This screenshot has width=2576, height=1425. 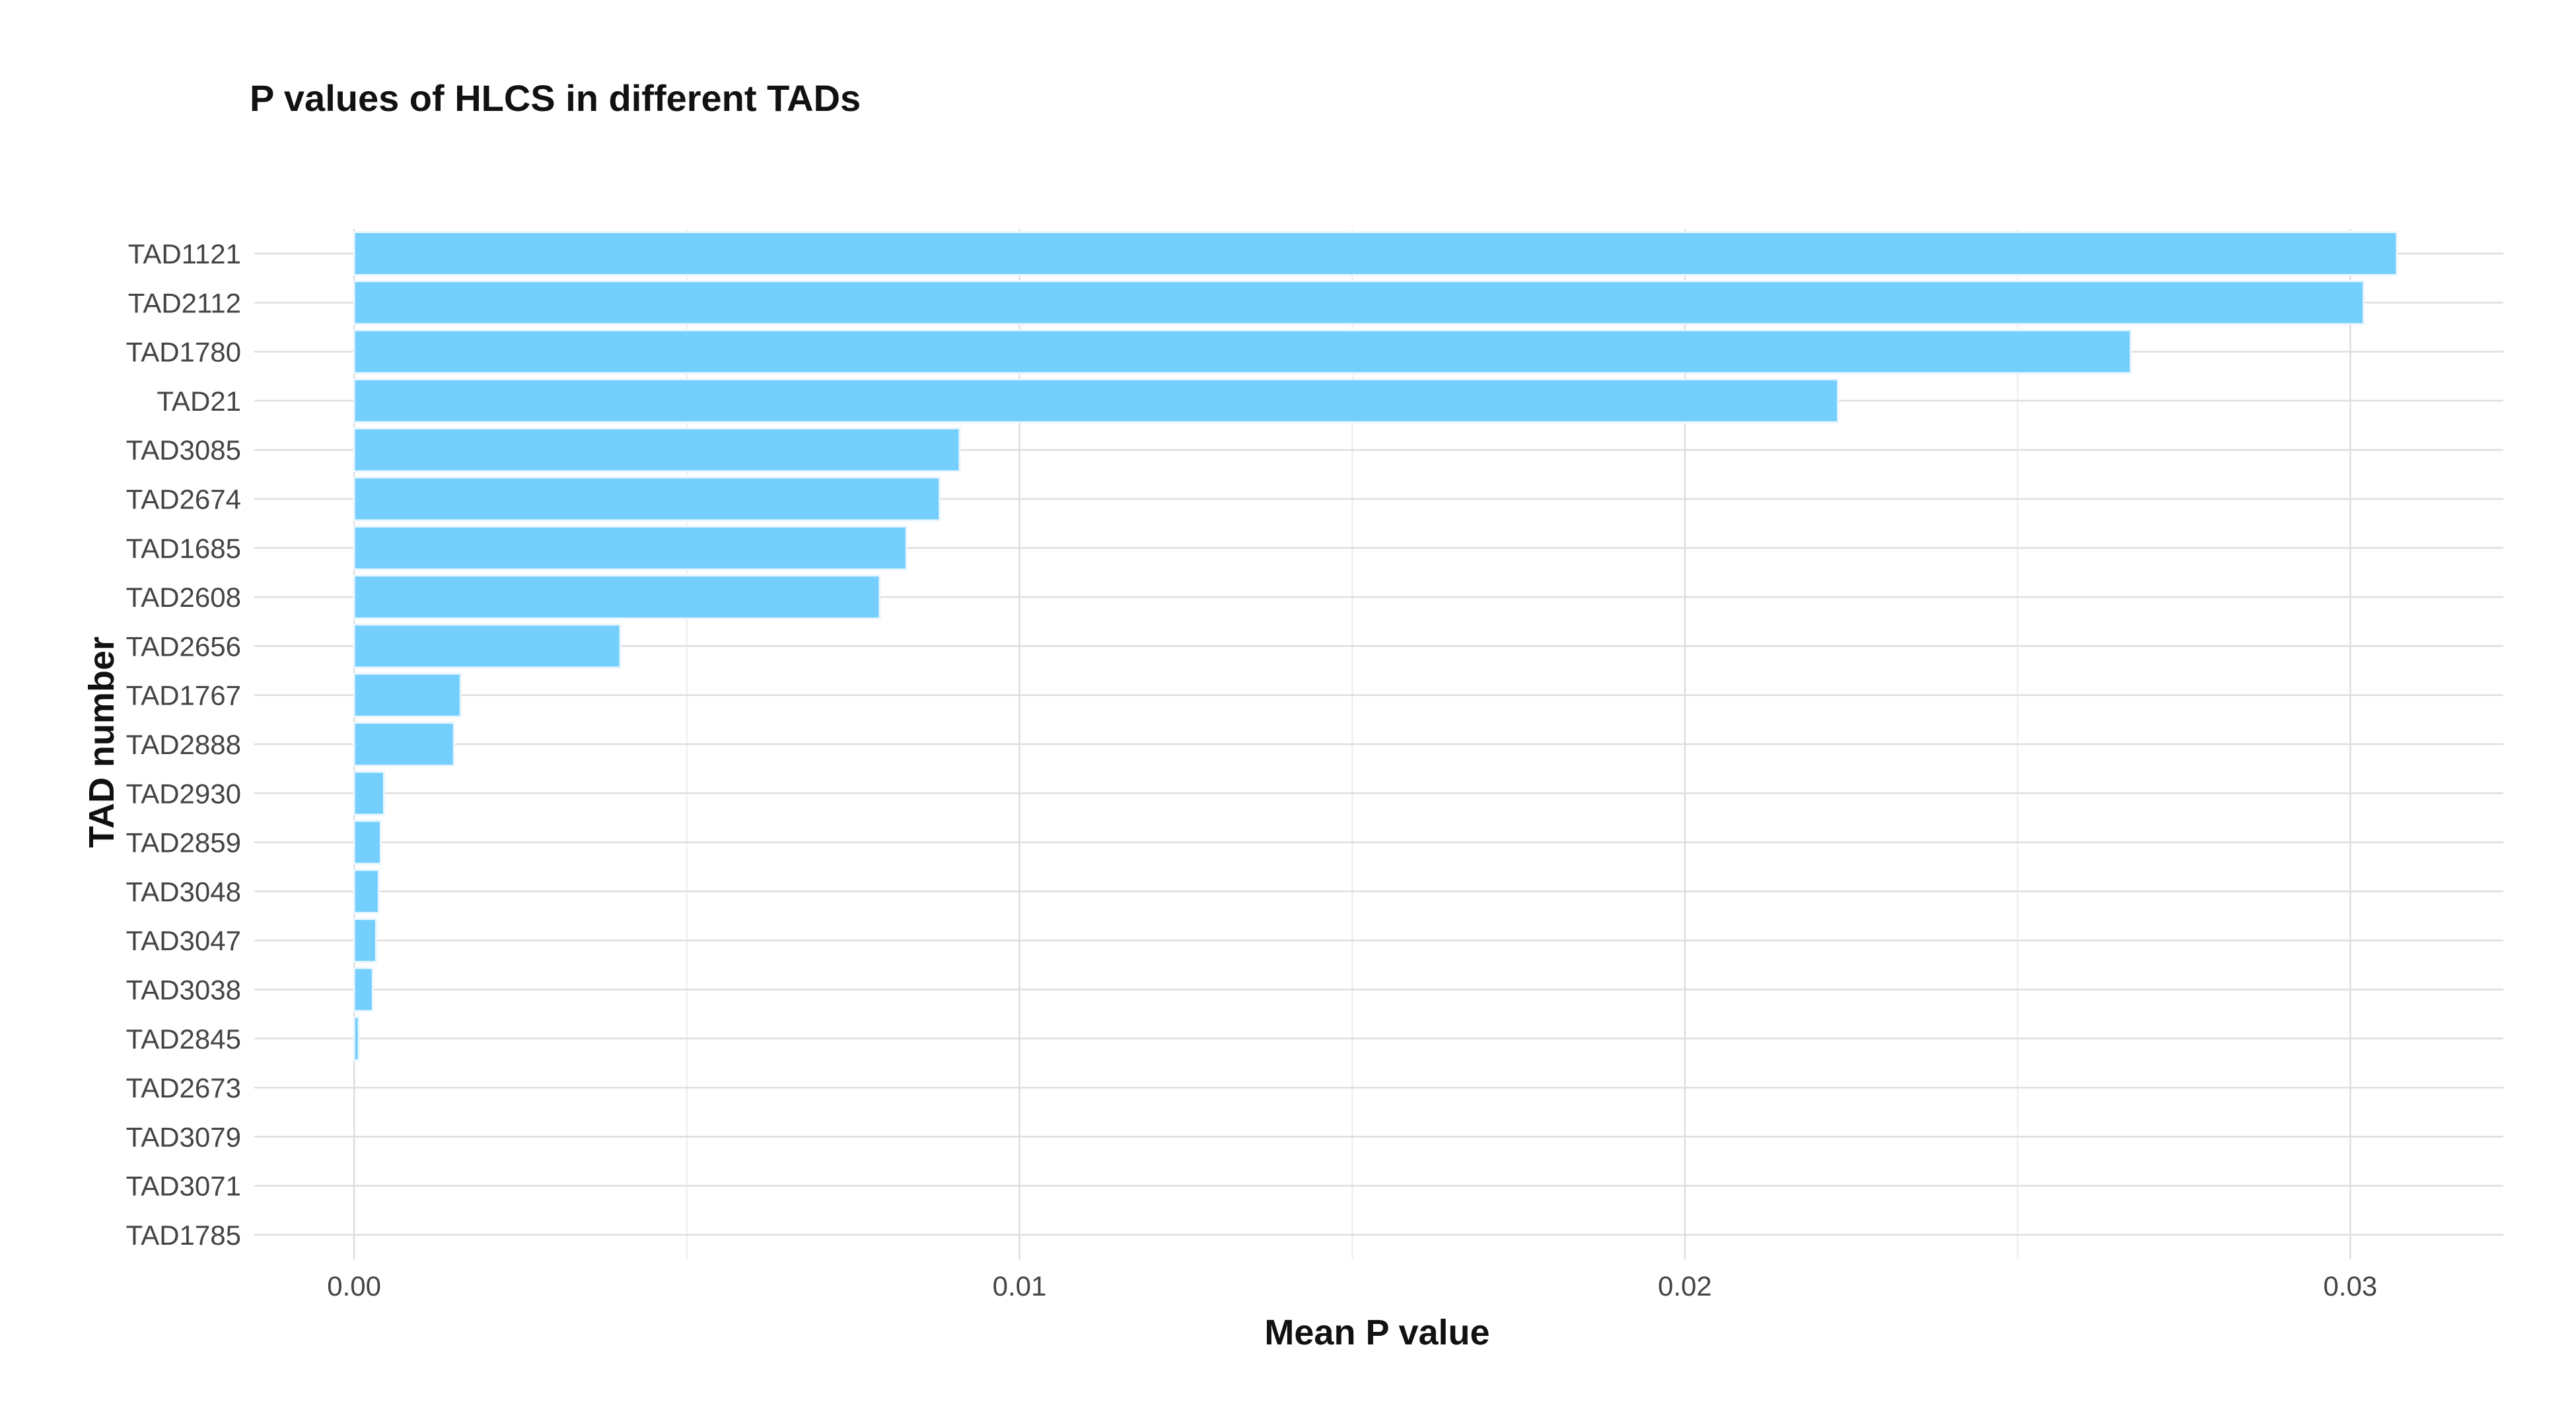 I want to click on y-tick-label: TAD2845, so click(x=184, y=1039).